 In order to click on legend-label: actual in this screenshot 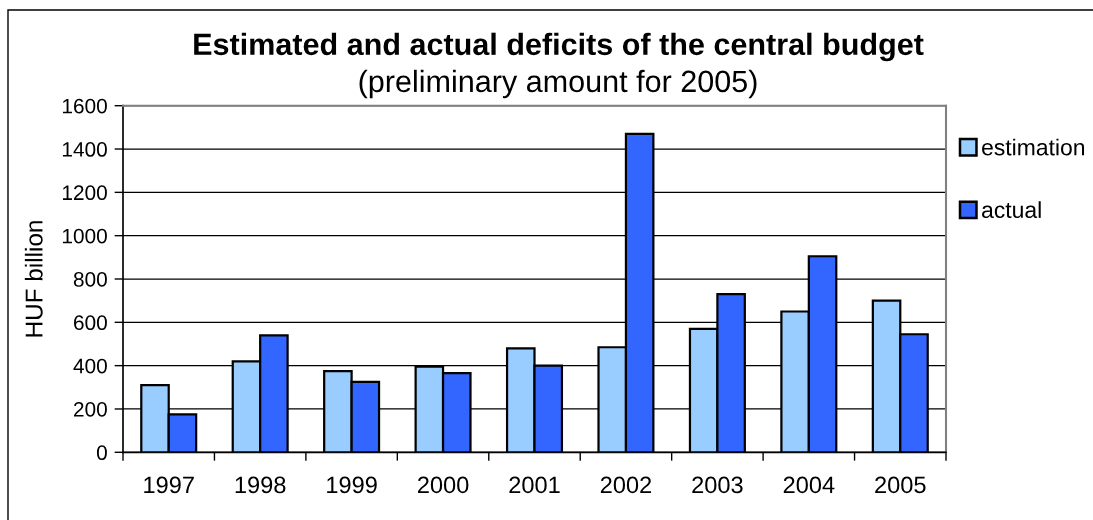, I will do `click(1011, 210)`.